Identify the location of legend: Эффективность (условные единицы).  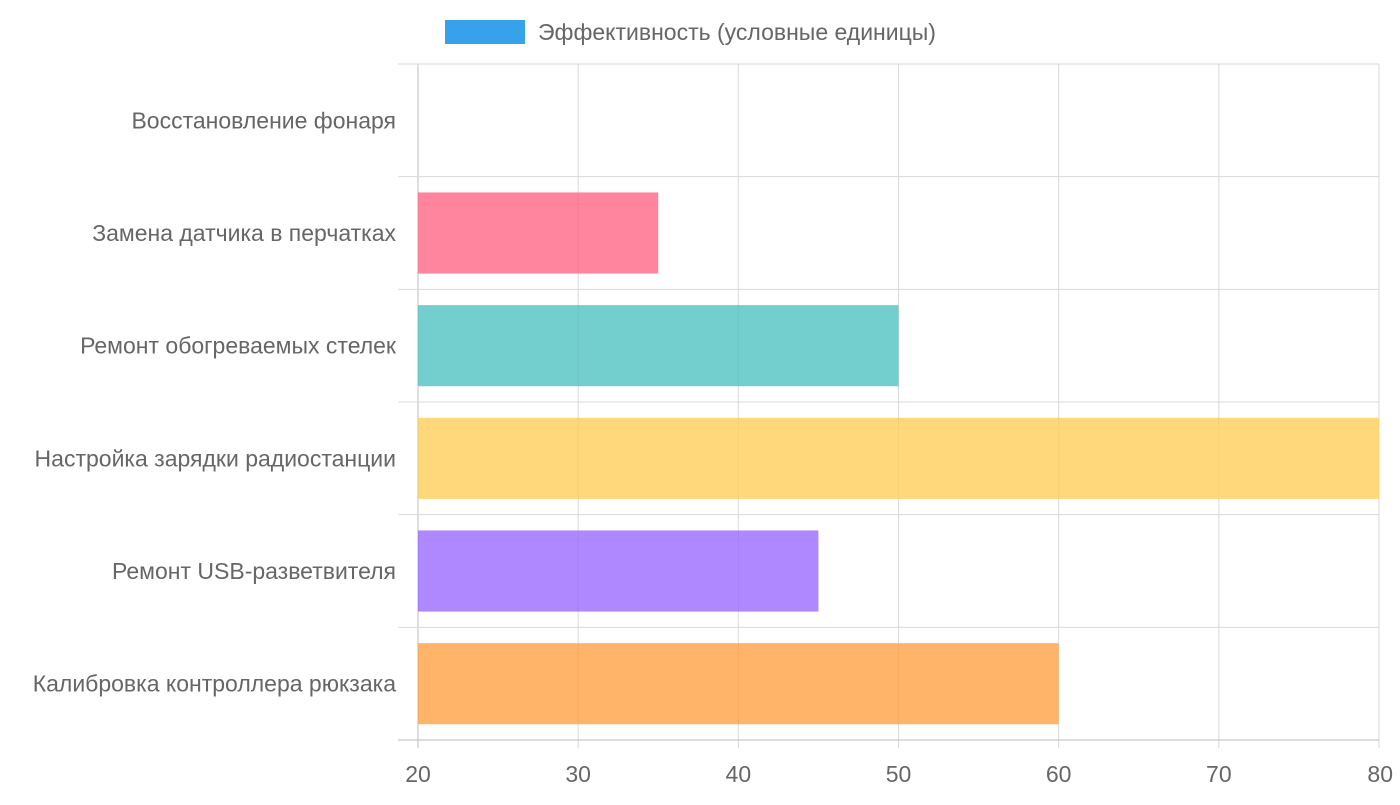
(690, 32).